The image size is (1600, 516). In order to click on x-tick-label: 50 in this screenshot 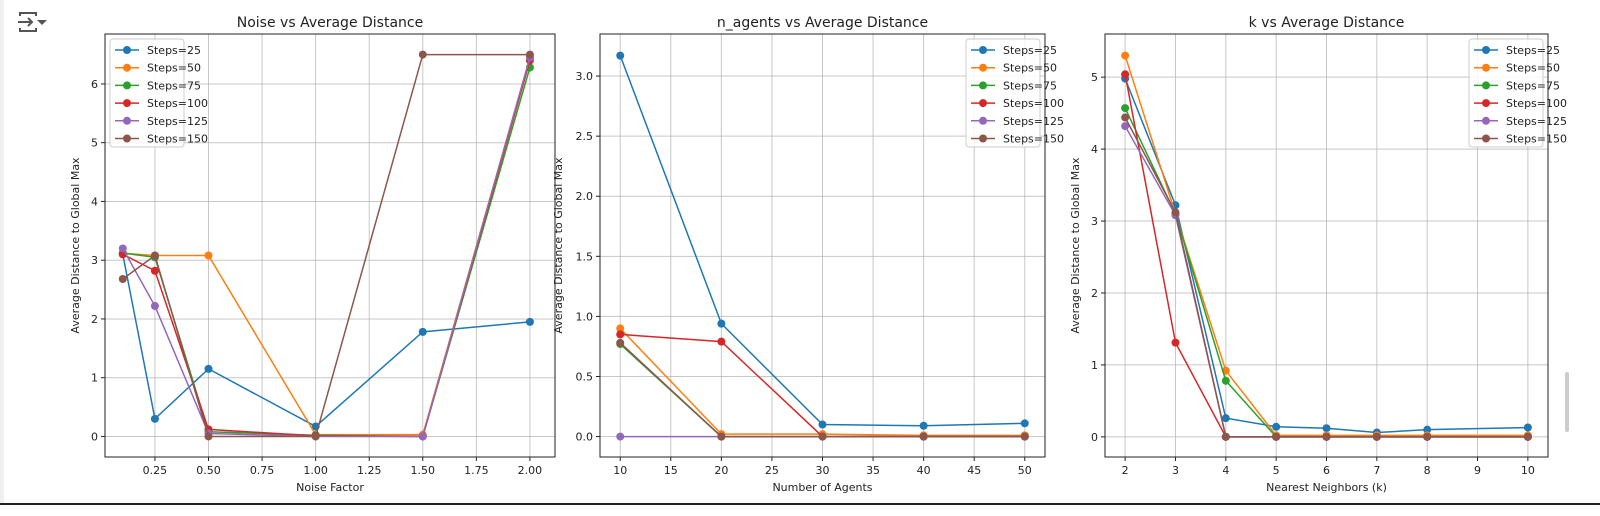, I will do `click(1025, 470)`.